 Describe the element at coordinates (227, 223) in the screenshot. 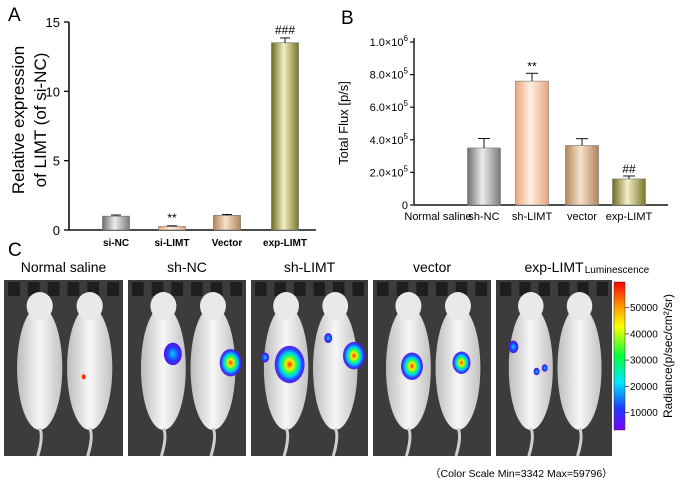

I see `chart-a-bar-vector` at that location.